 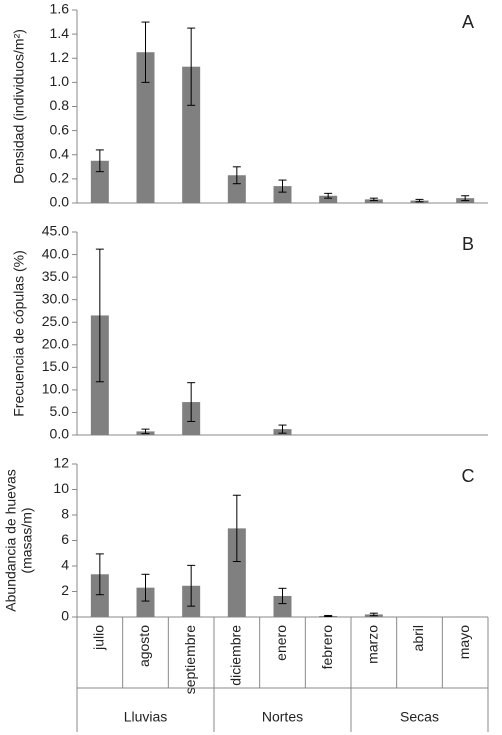 What do you see at coordinates (60, 129) in the screenshot?
I see `y-tick-label: 0.6` at bounding box center [60, 129].